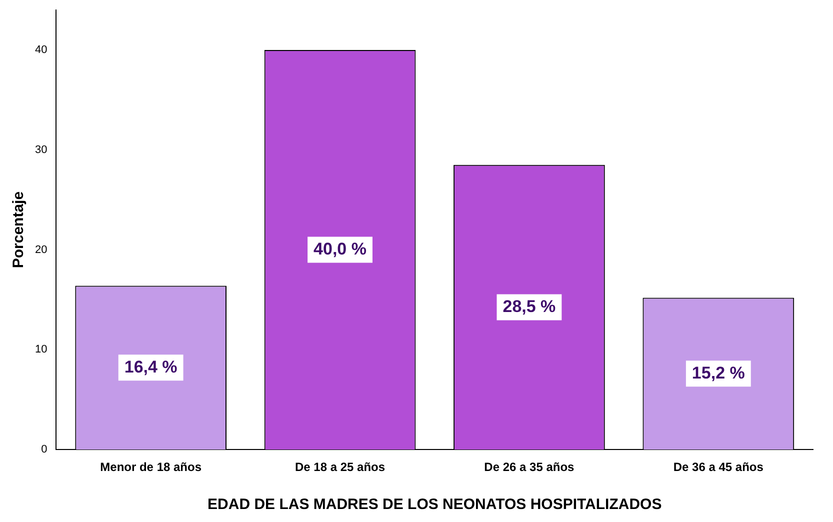 The image size is (833, 522). I want to click on y-axis-title: Porcentaje, so click(19, 229).